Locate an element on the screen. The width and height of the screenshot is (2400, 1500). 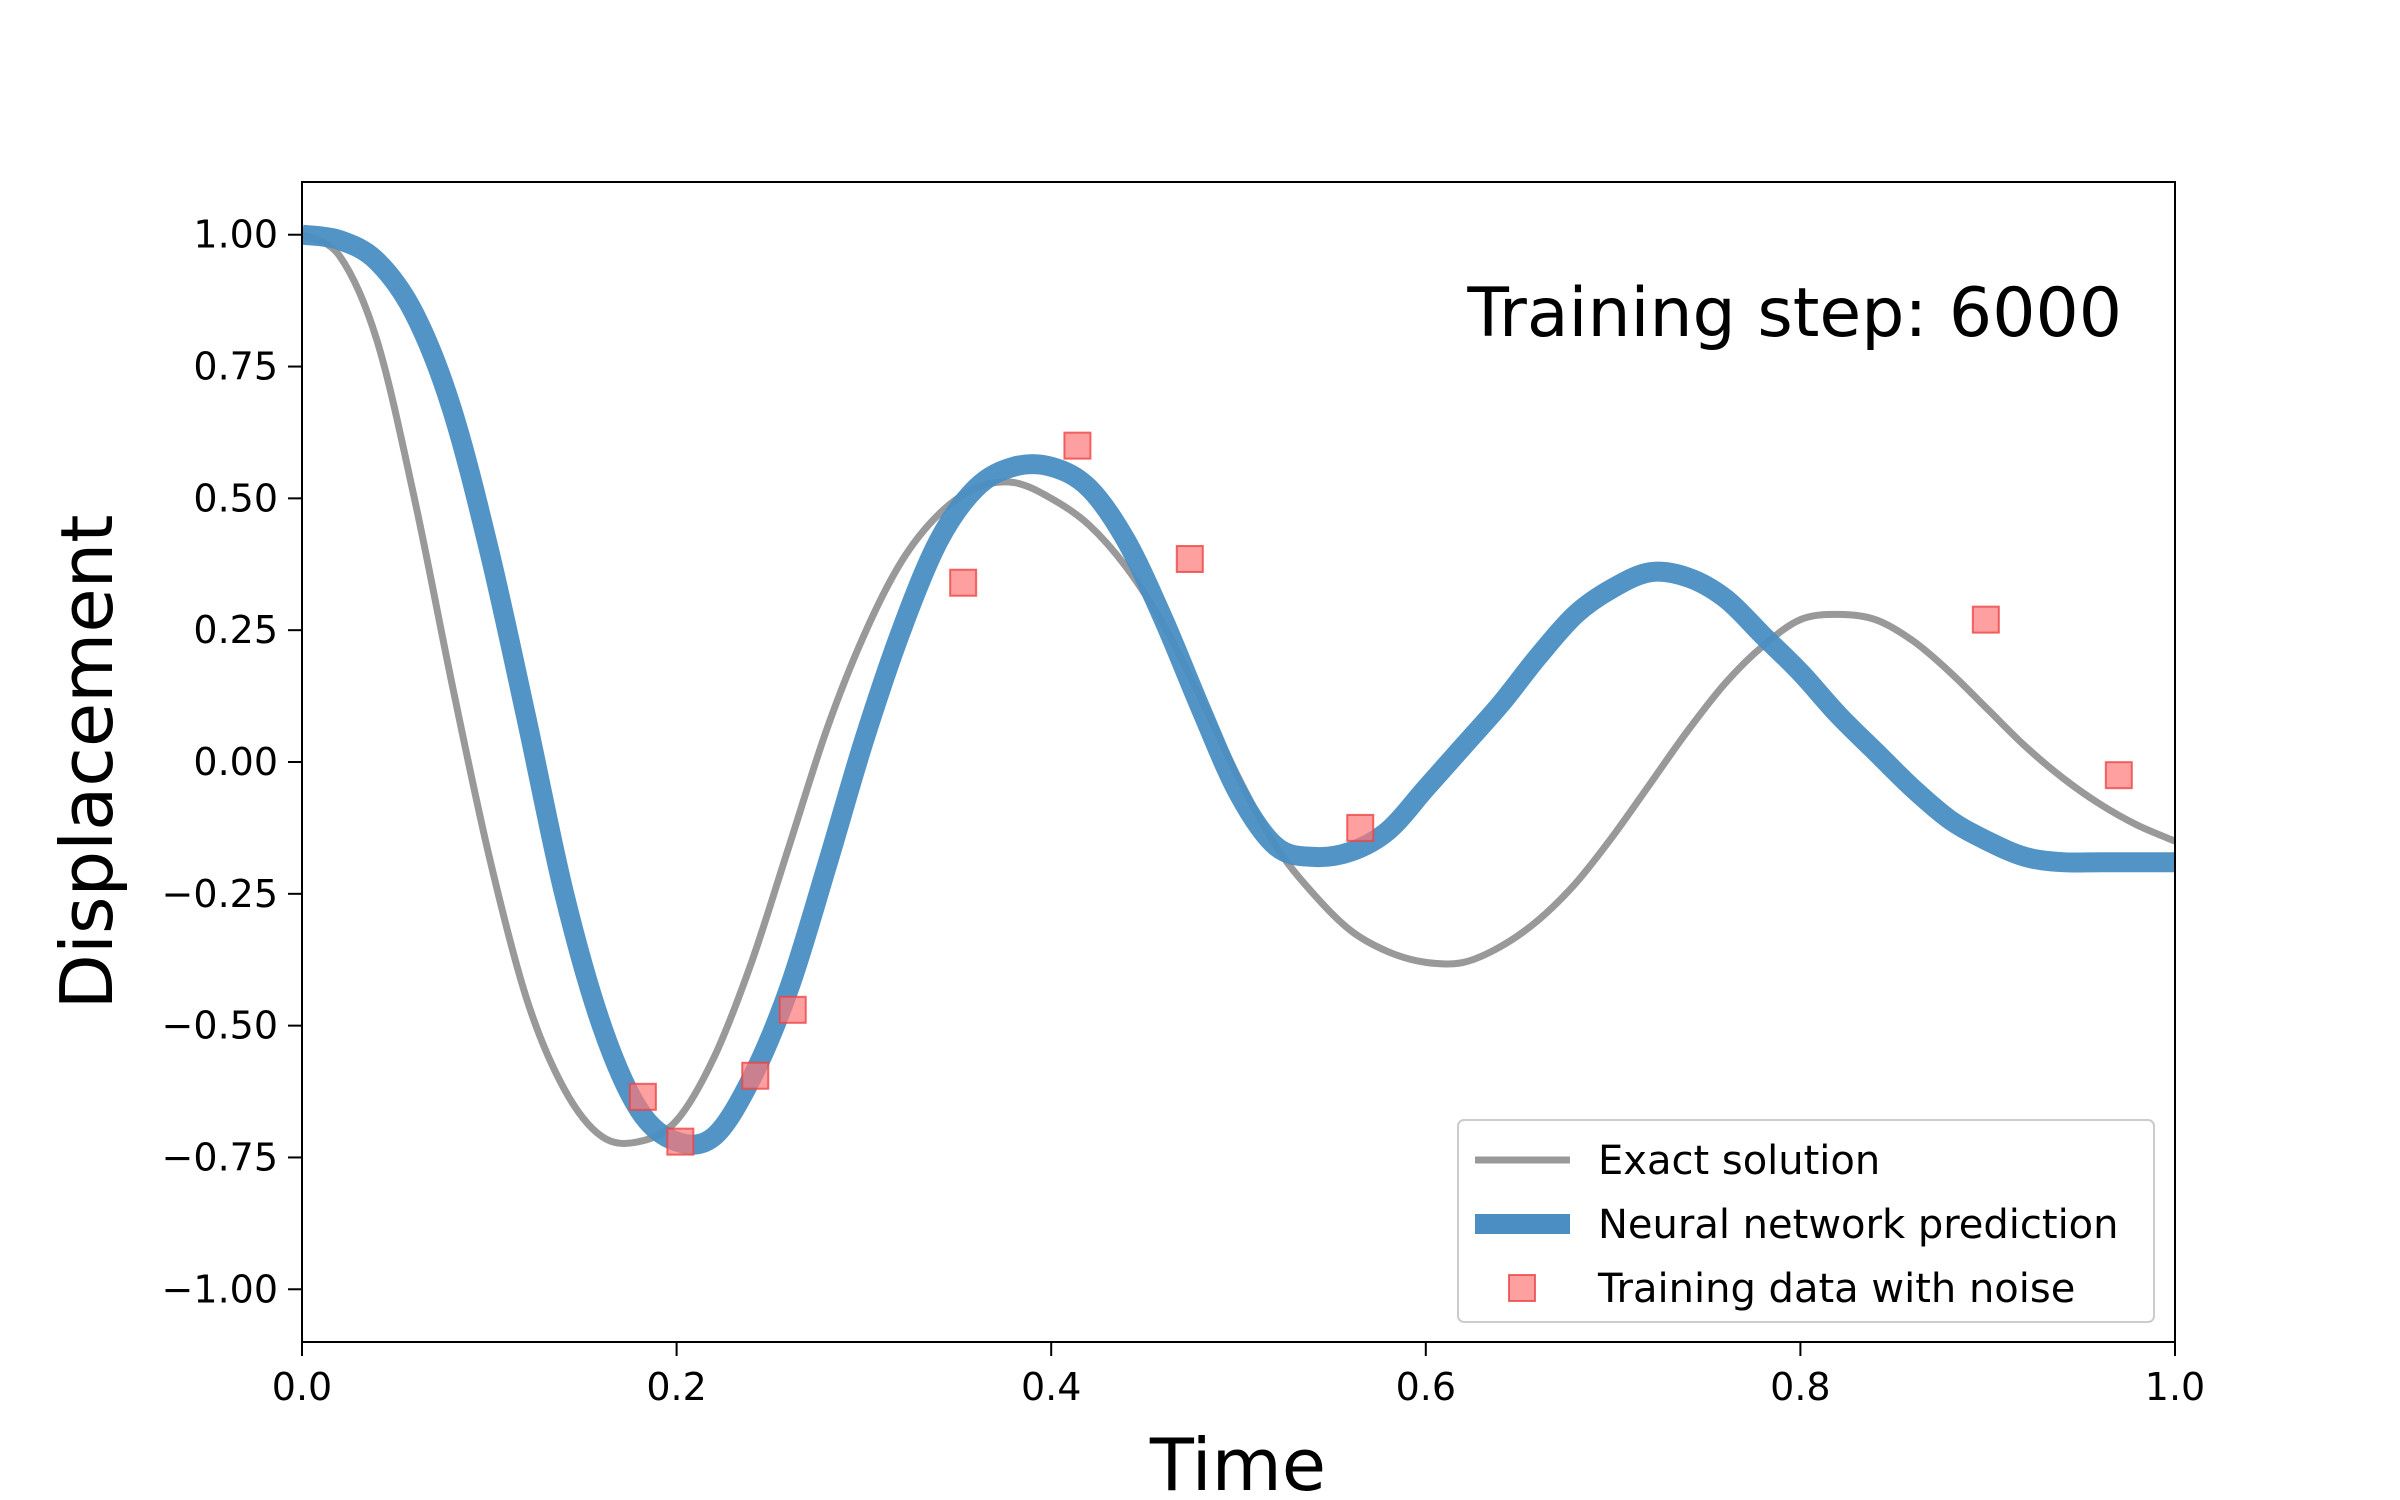
legend-label: Neural network prediction is located at coordinates (1858, 1225).